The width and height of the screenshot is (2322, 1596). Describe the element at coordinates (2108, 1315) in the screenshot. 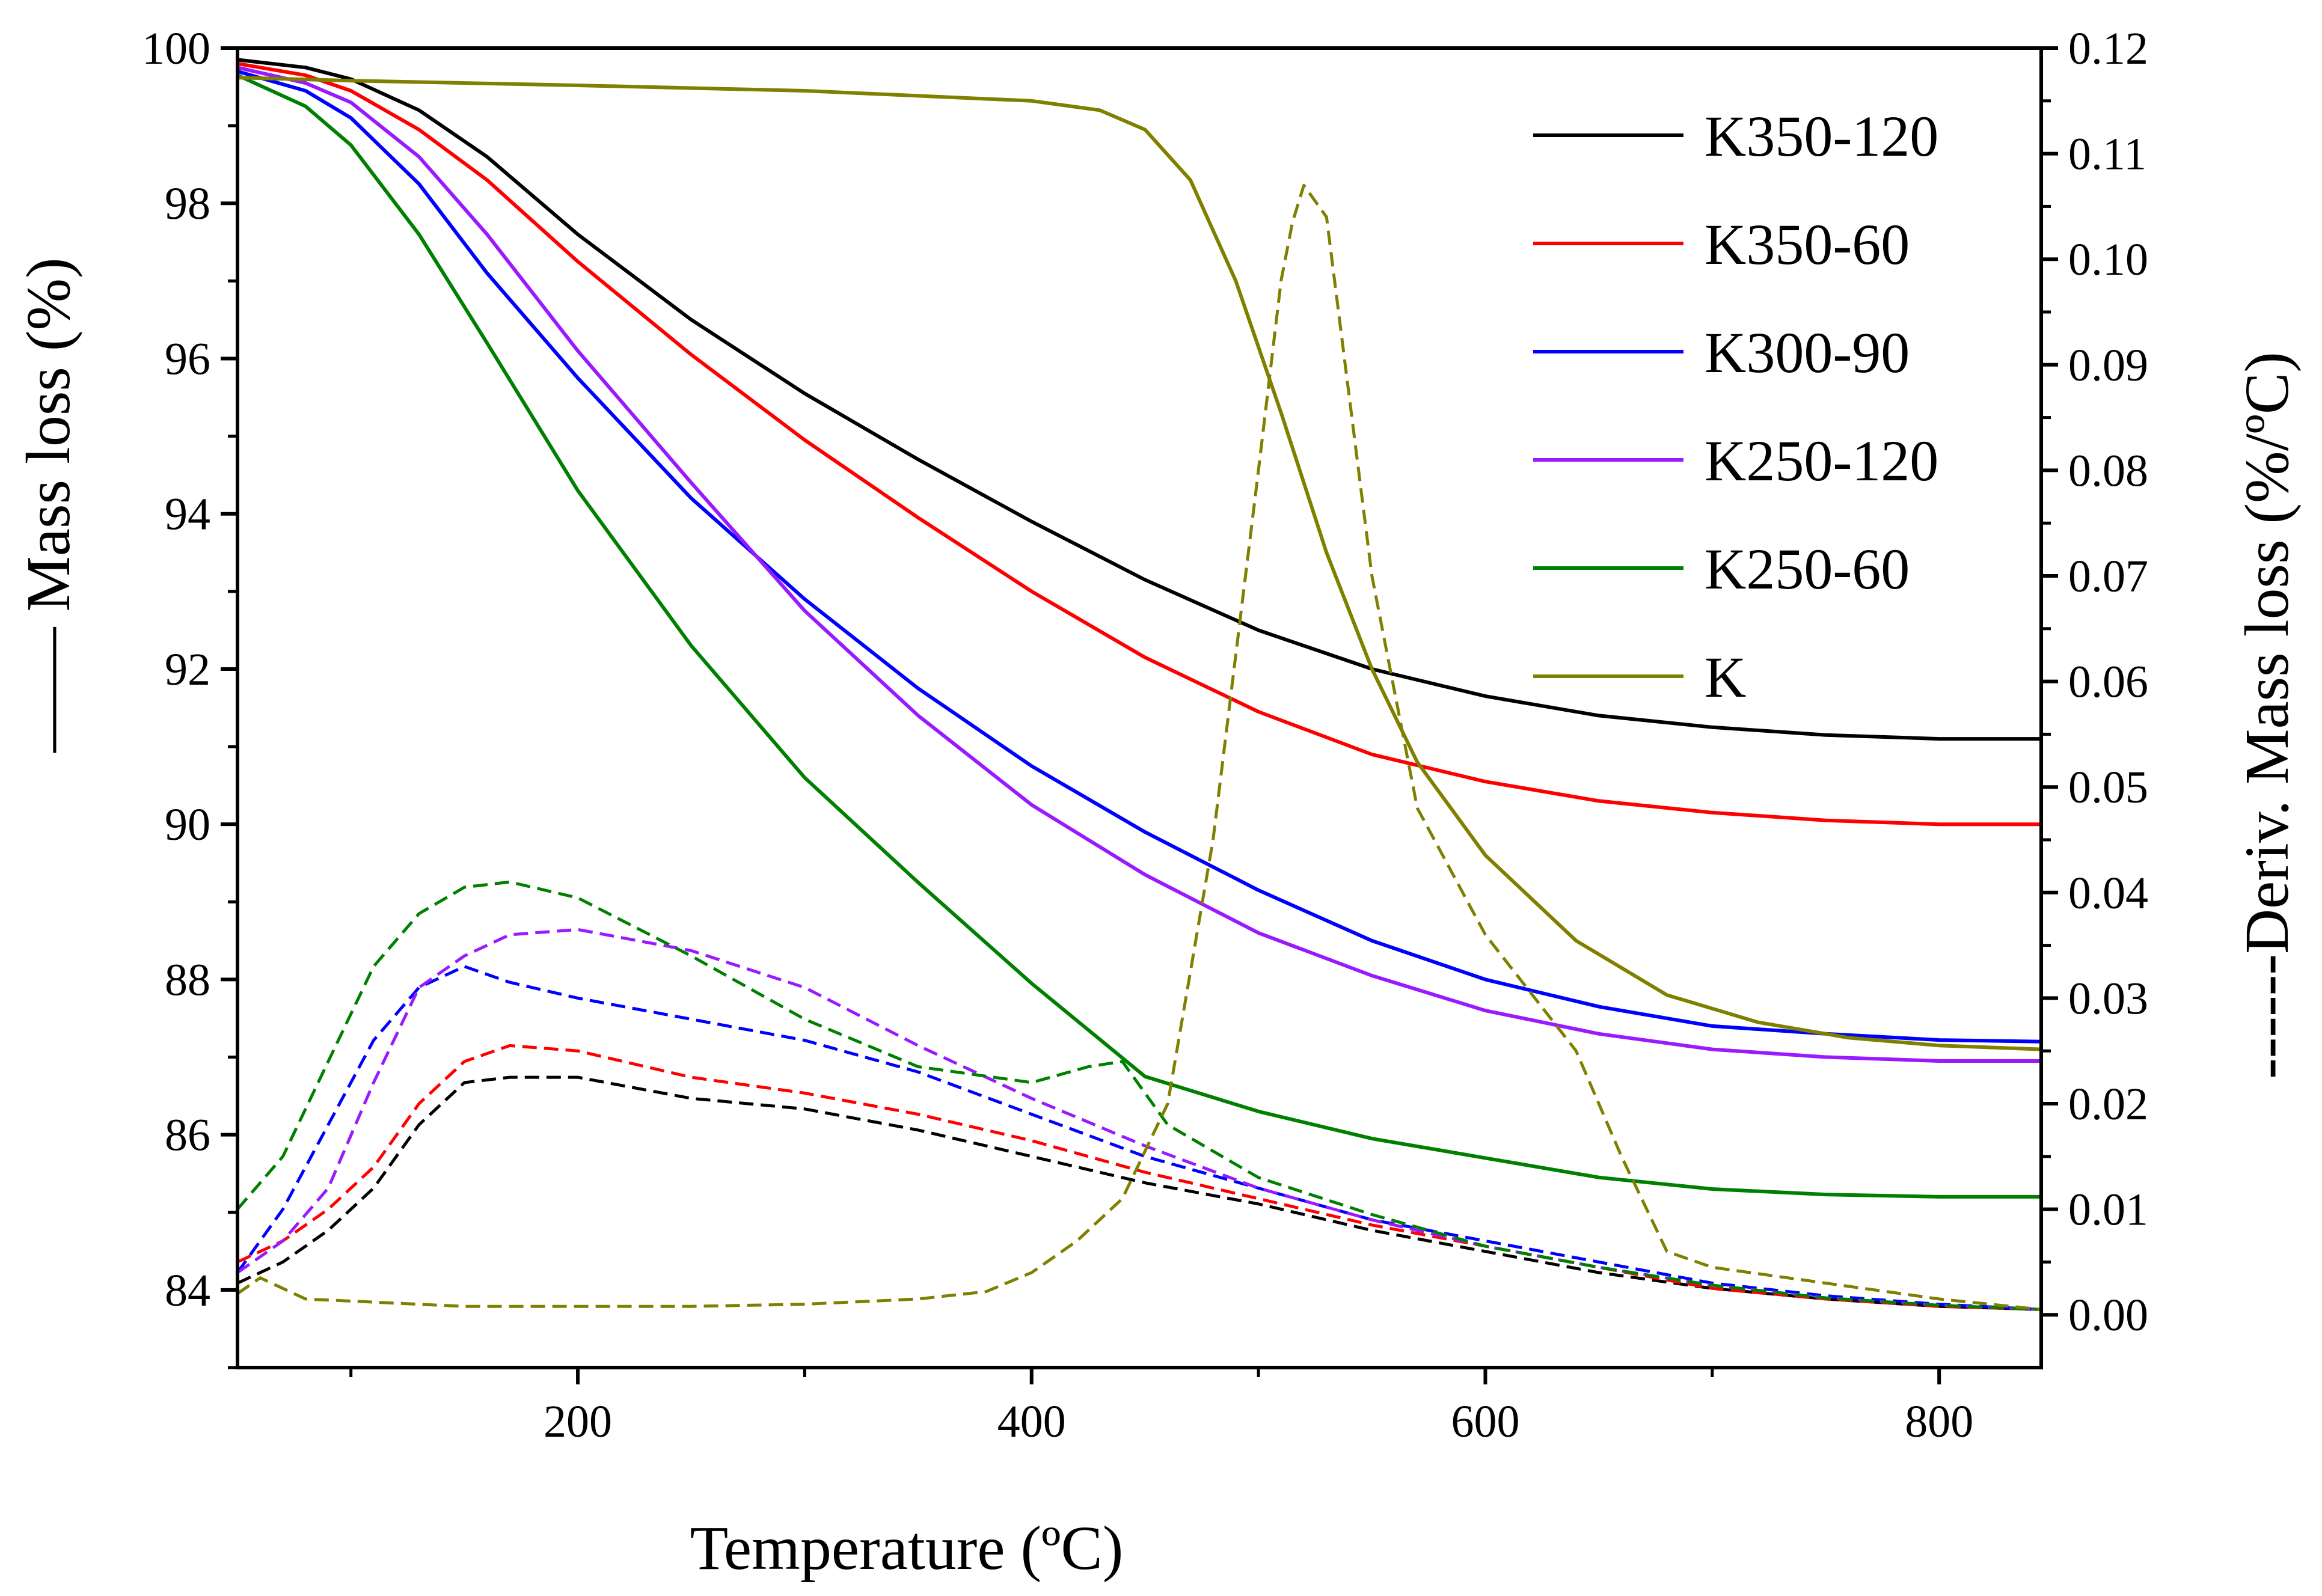

I see `y-right-tick-label: 0.00` at that location.